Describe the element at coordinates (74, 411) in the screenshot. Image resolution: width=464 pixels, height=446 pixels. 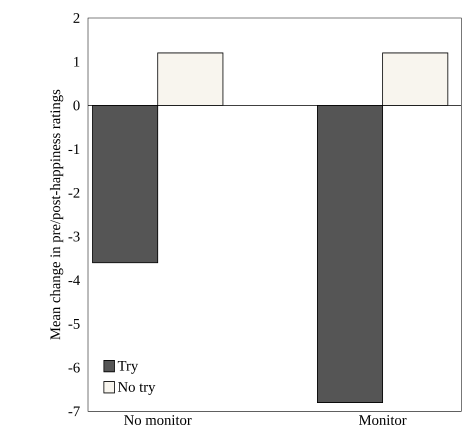
I see `y-tick-label: -7` at that location.